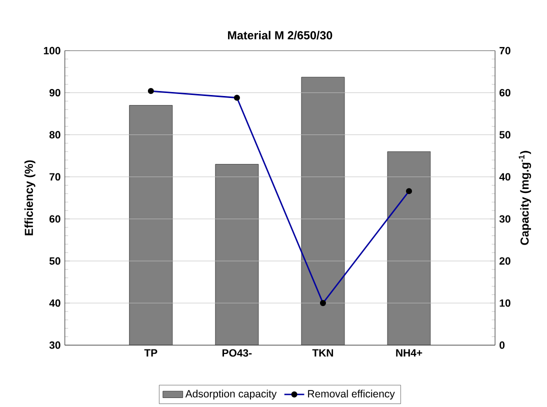  I want to click on y-tick-label: 40, so click(54, 303).